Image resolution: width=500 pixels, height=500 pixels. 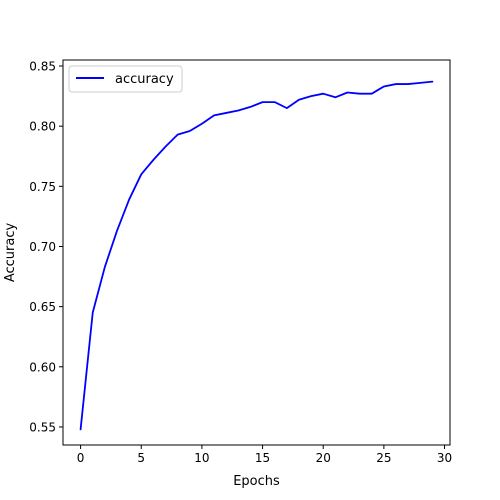 I want to click on y-tick-label: 0.80, so click(x=42, y=127).